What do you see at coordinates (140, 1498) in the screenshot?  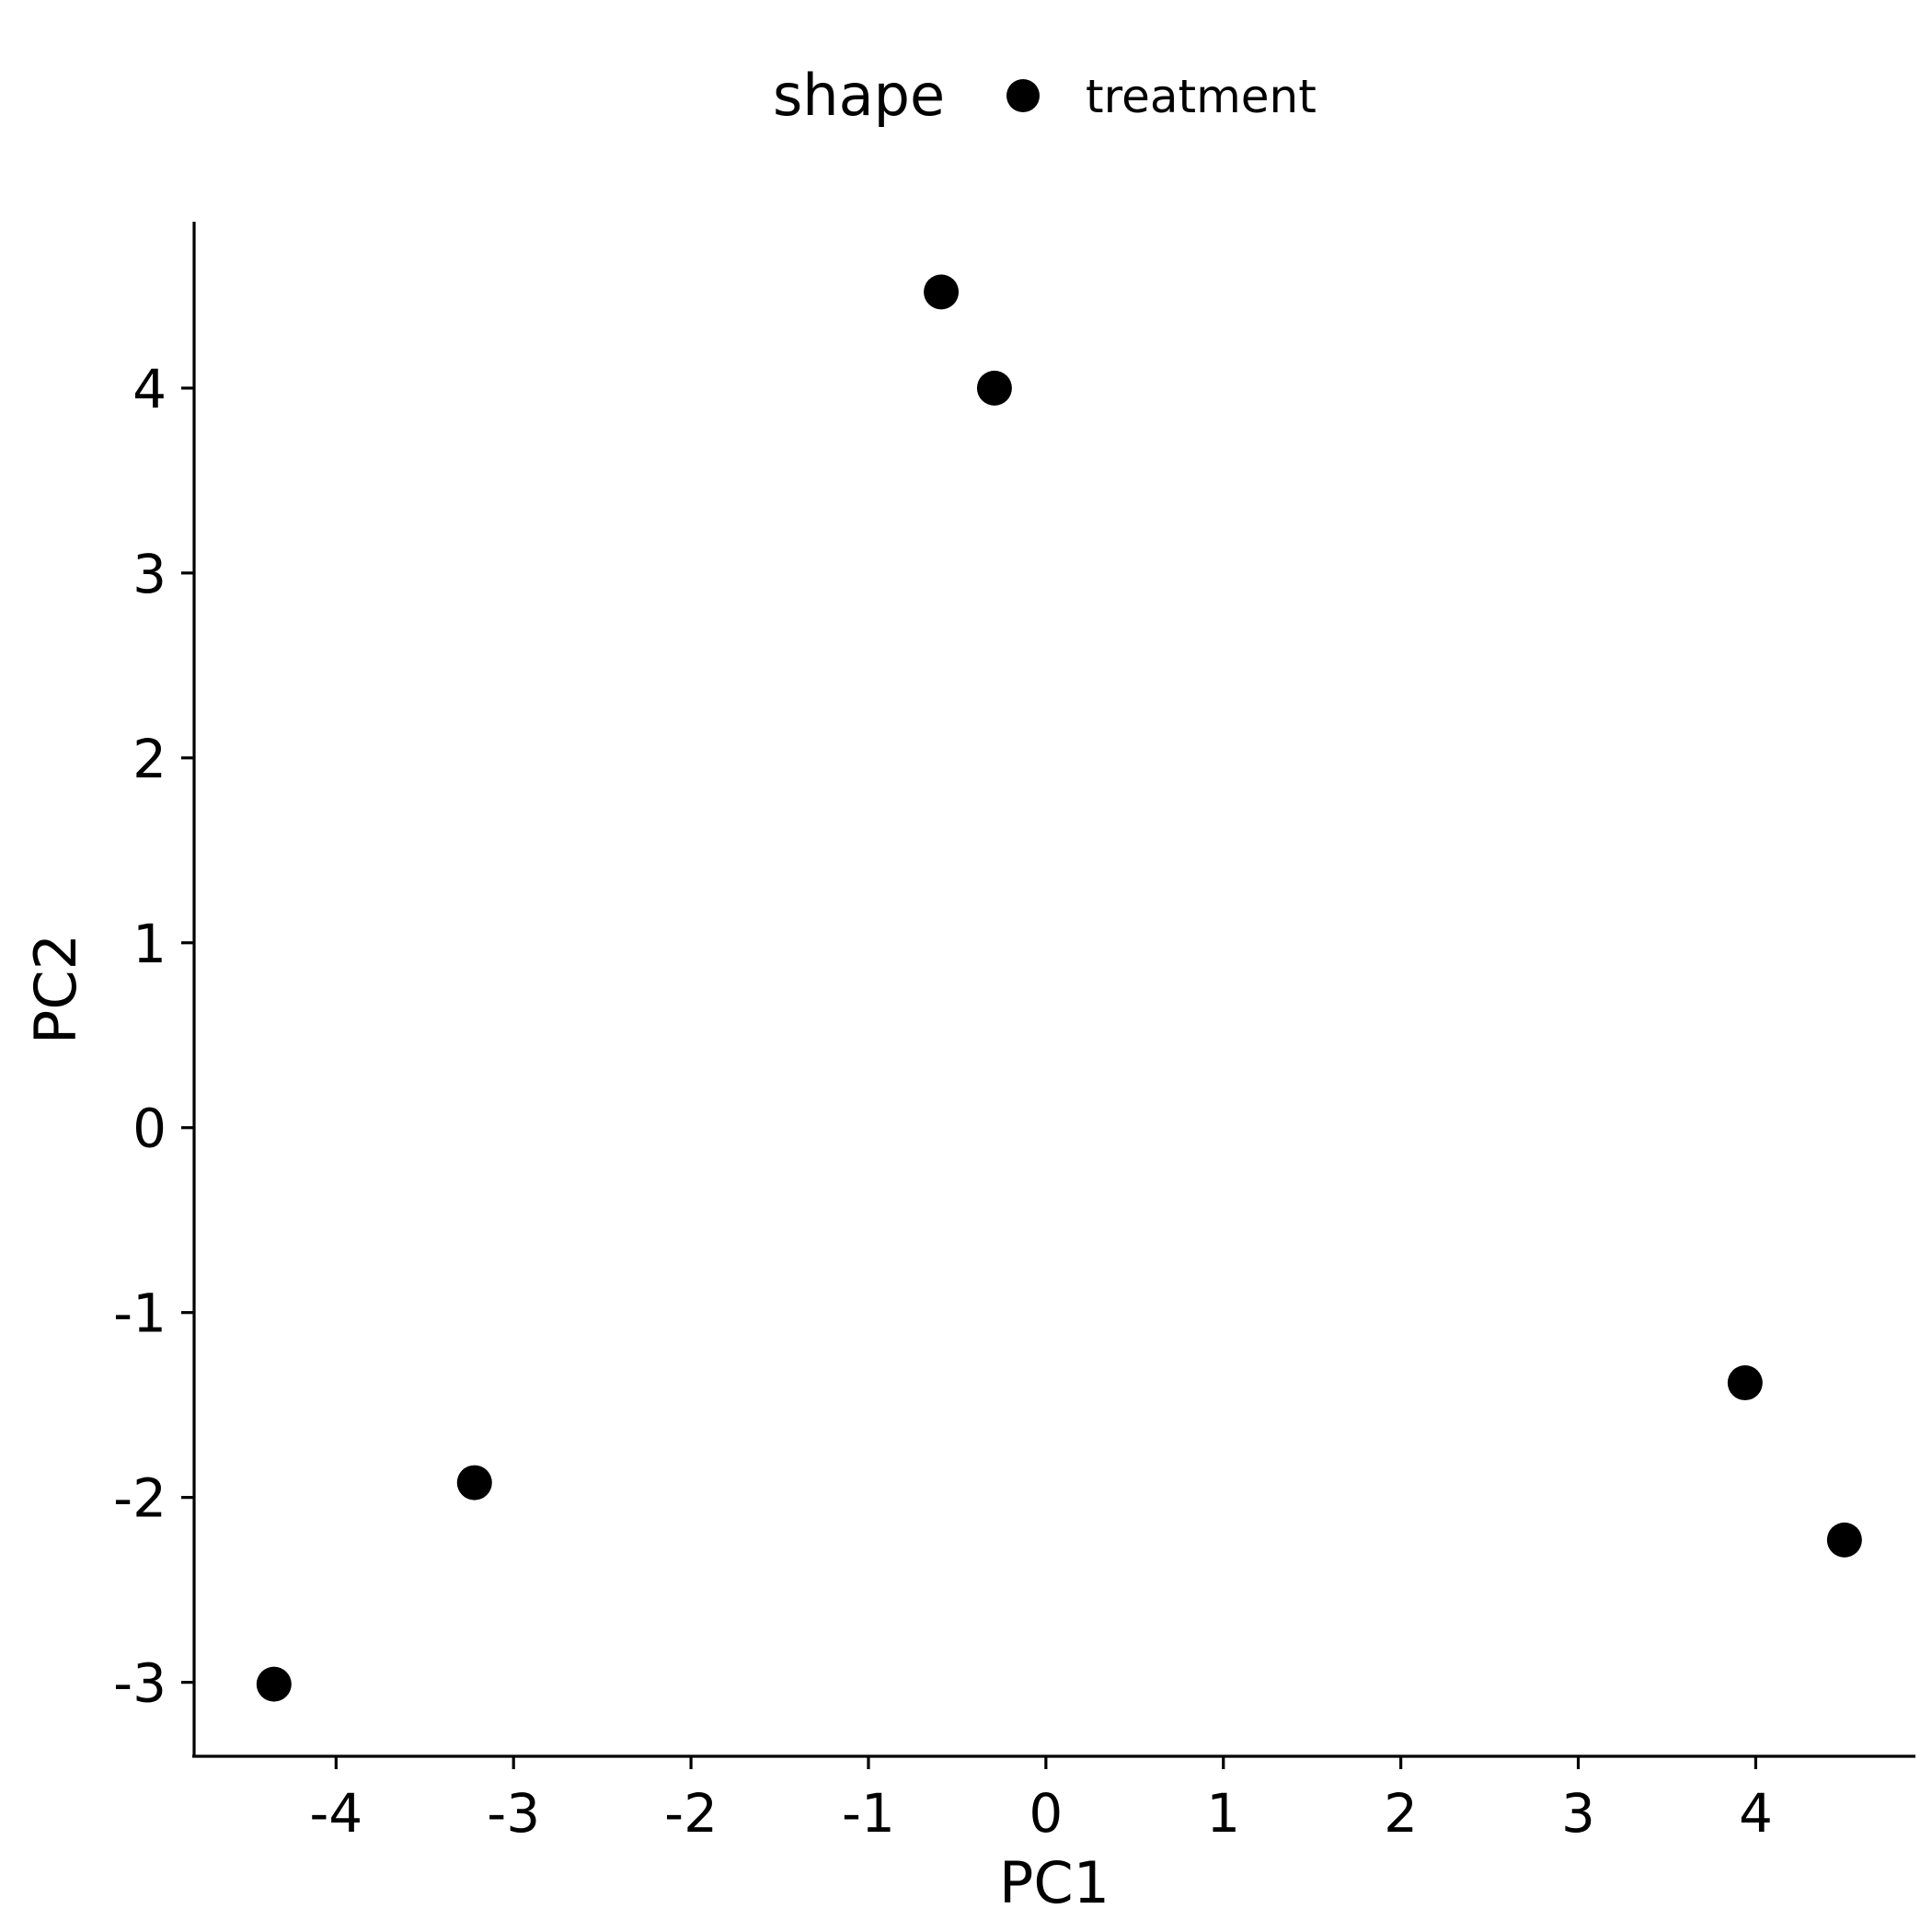 I see `y-tick-label: -2` at bounding box center [140, 1498].